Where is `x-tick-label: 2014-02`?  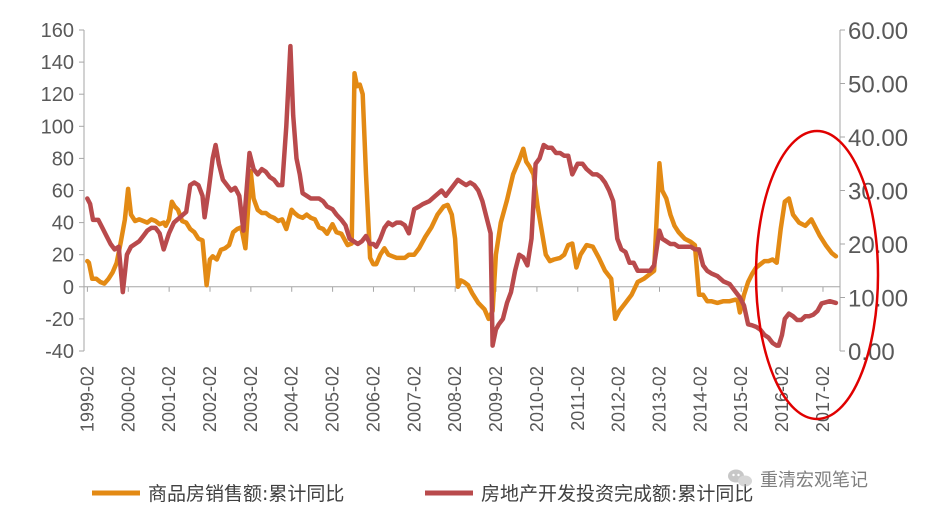 x-tick-label: 2014-02 is located at coordinates (700, 399).